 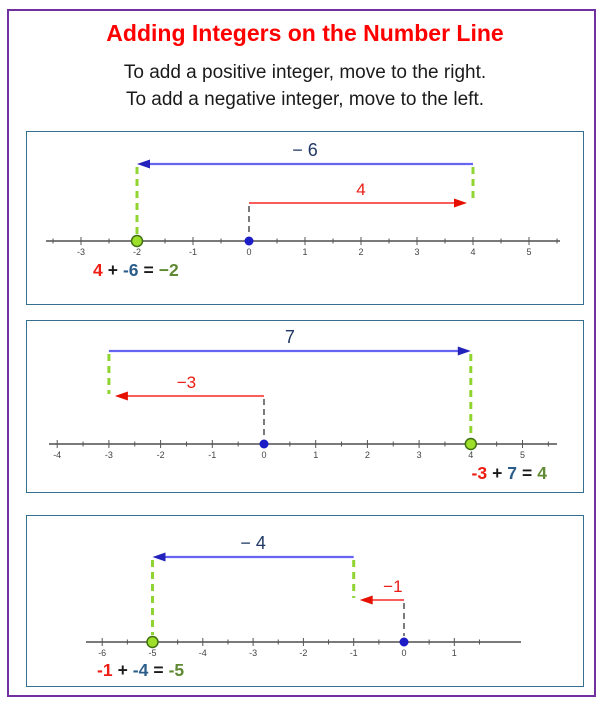 I want to click on number-line-diagram-3: -6 -5 -4 -3 -2 -1 0 1 − 4 −1, so click(x=303, y=595).